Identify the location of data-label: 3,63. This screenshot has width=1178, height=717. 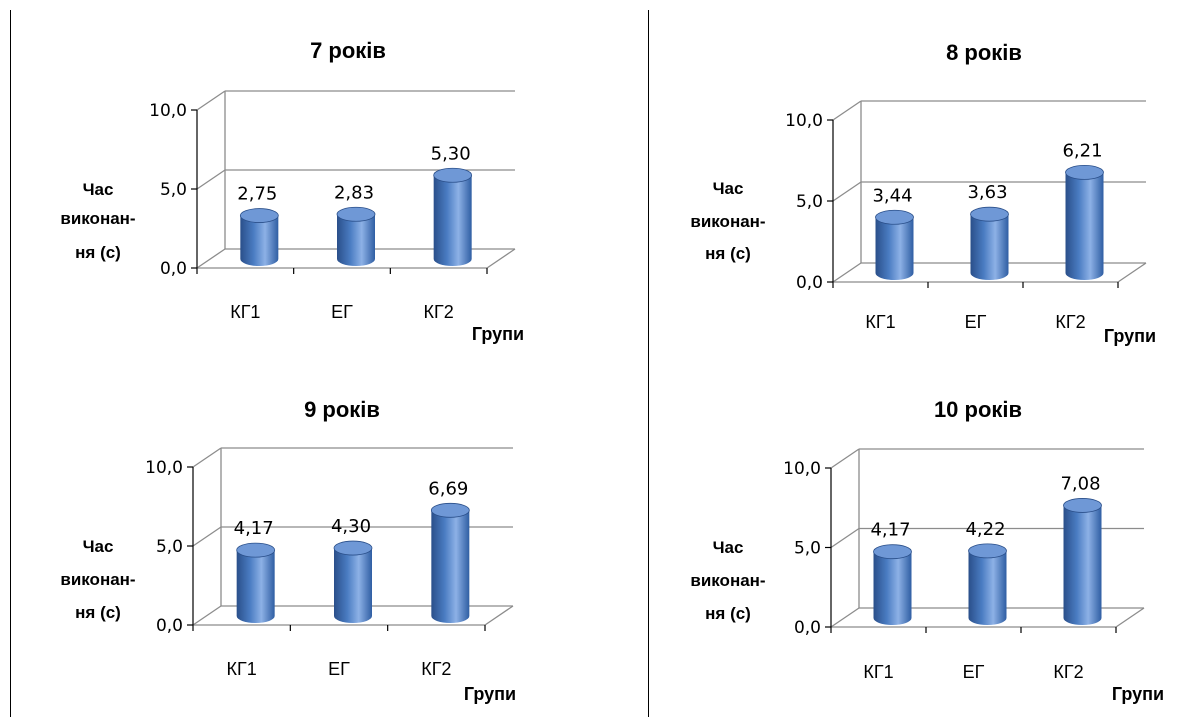
(987, 192).